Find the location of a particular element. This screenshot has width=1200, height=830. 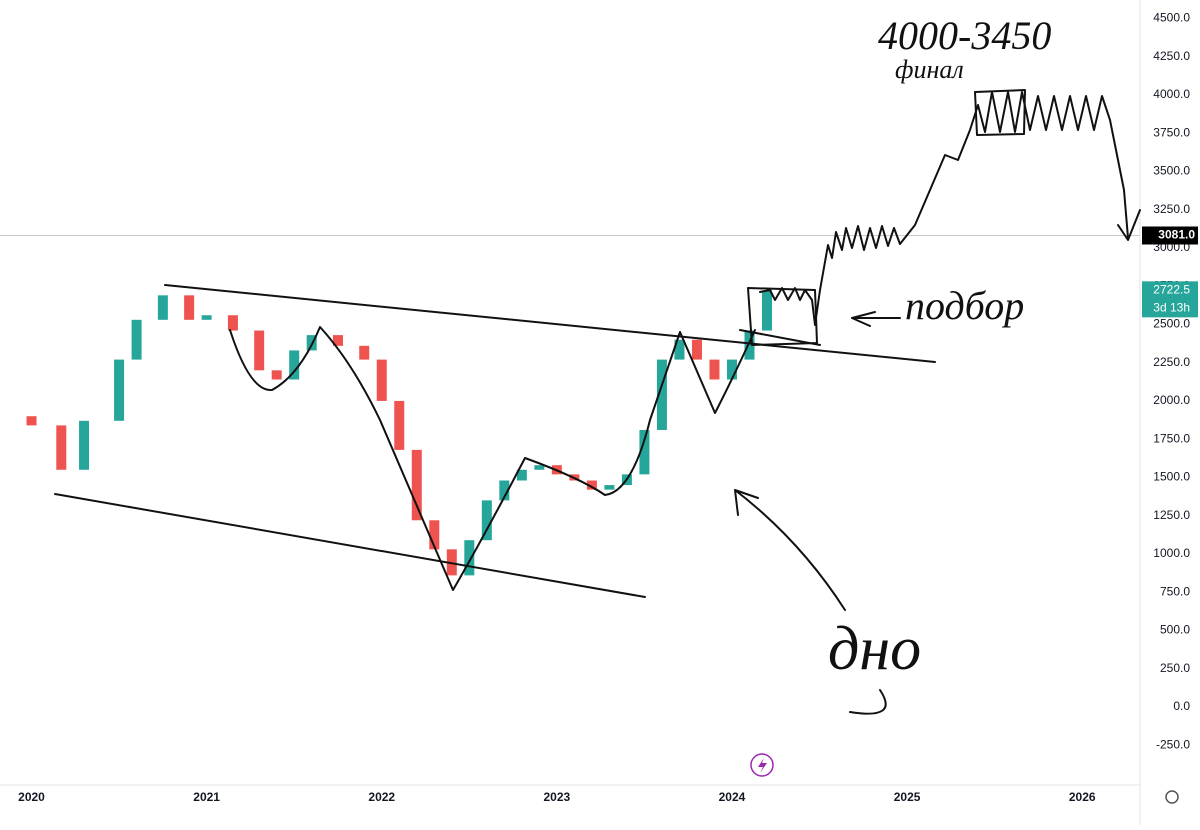

x-tick-label: 2025 is located at coordinates (907, 797).